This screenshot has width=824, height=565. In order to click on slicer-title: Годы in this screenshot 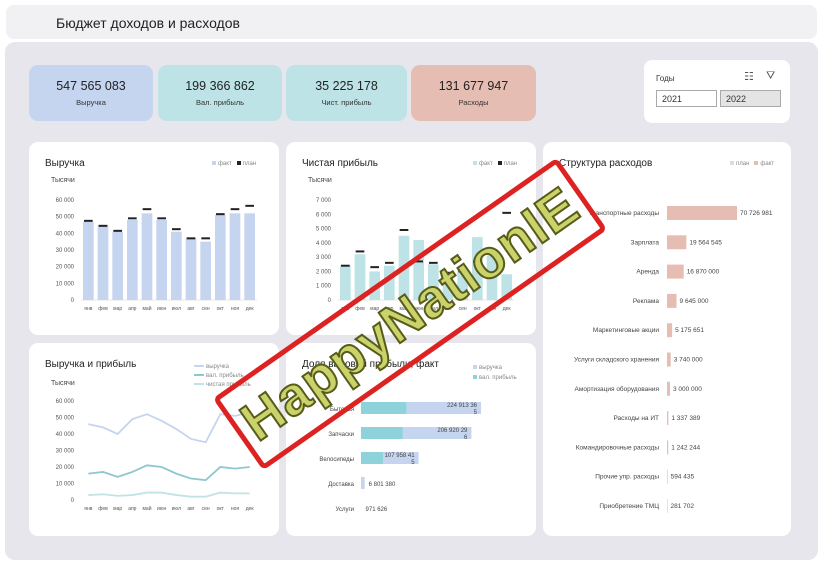, I will do `click(665, 78)`.